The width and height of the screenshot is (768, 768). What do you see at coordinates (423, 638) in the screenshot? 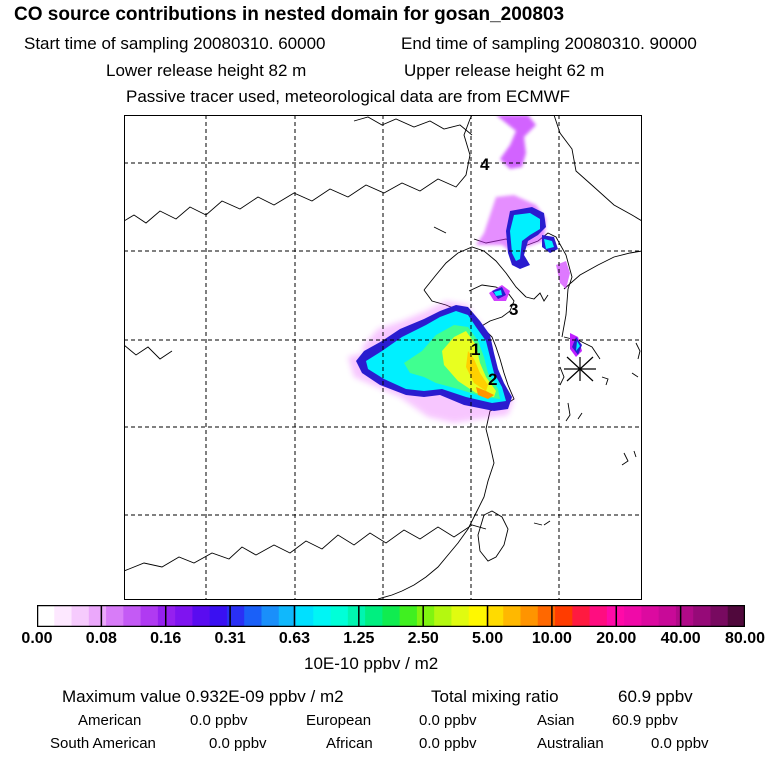
I see `colorbar-tick-label: 2.50` at bounding box center [423, 638].